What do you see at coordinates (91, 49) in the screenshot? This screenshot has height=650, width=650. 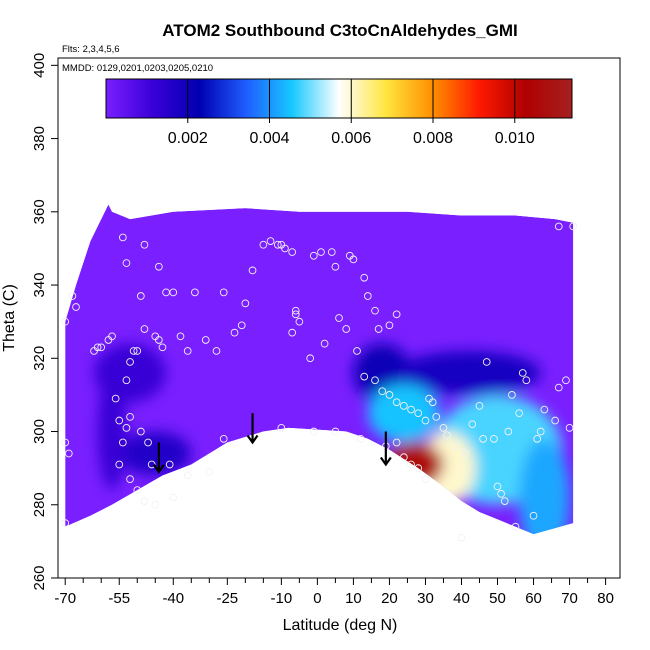 I see `flights-label: Flts: 2,3,4,5,6` at bounding box center [91, 49].